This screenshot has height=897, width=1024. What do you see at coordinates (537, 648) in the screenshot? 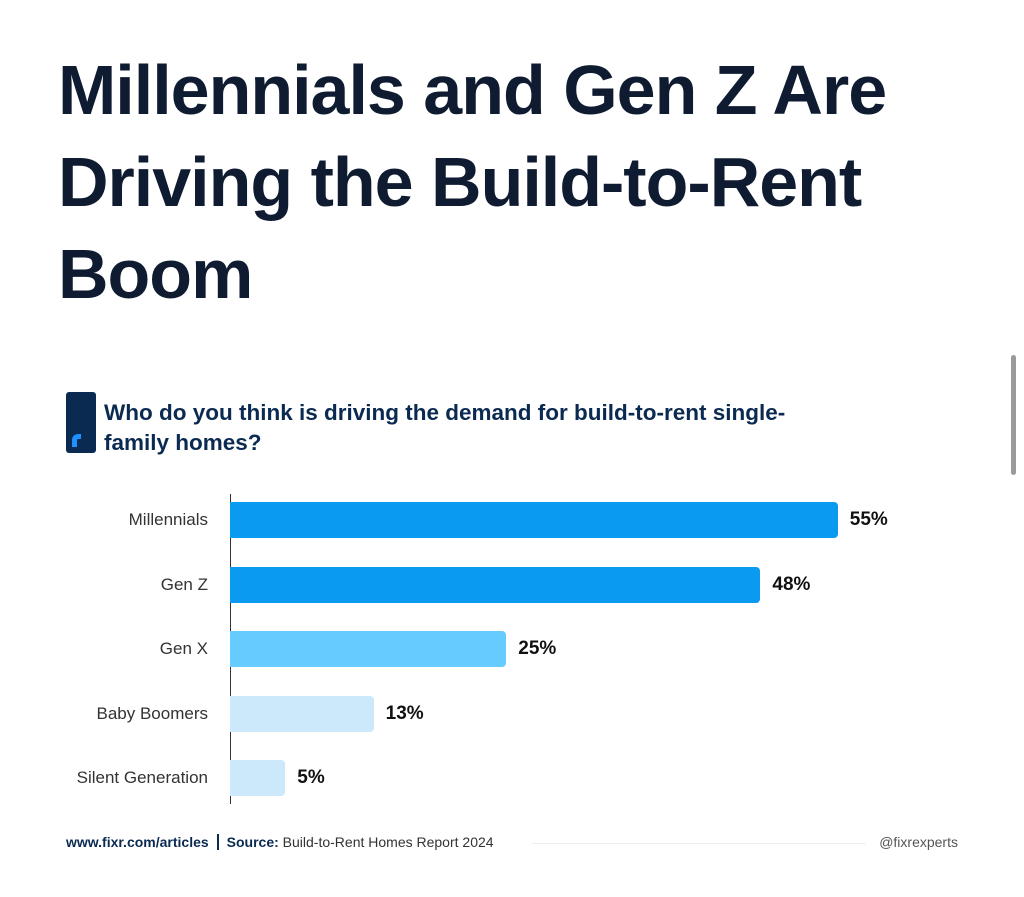
I see `value-label: 25%` at bounding box center [537, 648].